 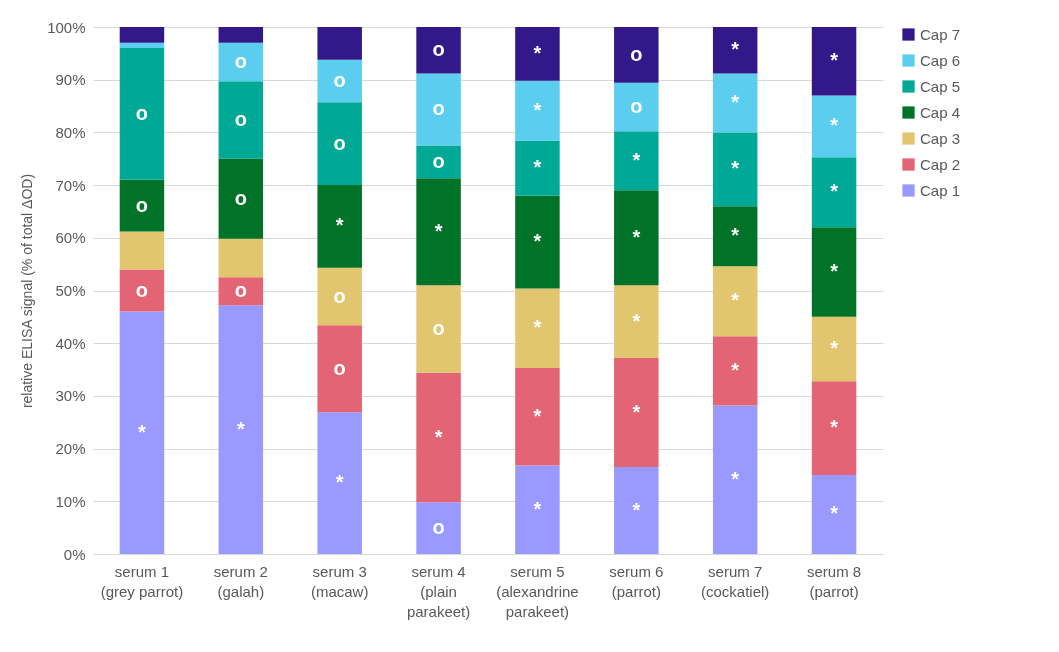 I want to click on y-tick-label: 100%, so click(x=66, y=27).